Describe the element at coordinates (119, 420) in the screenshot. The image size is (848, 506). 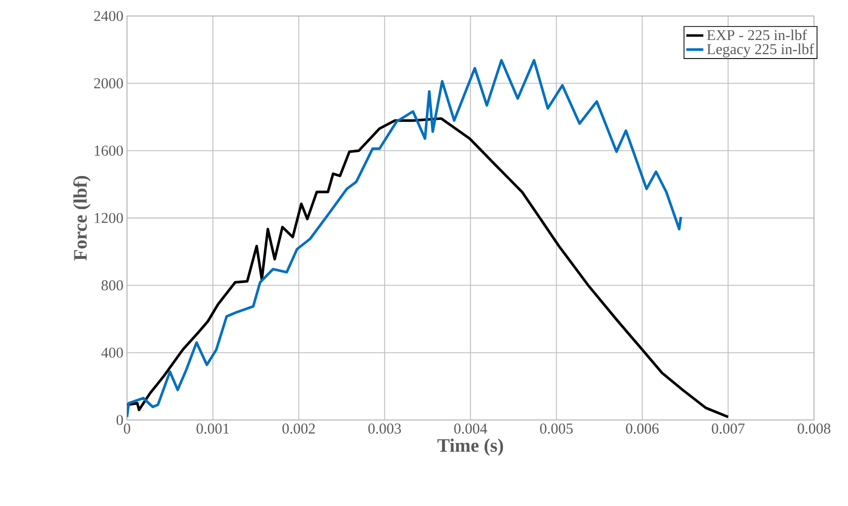
I see `y-tick-label: 0` at that location.